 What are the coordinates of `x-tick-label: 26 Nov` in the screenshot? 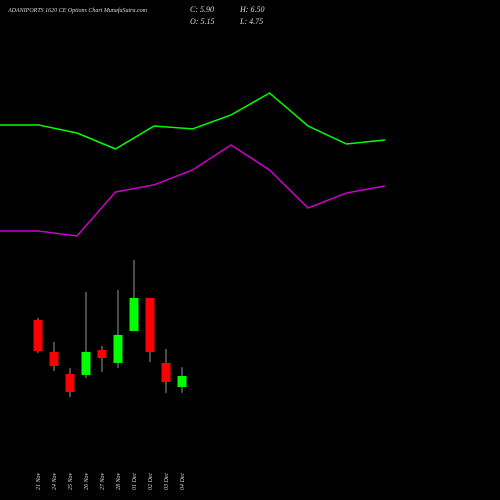 It's located at (87, 481).